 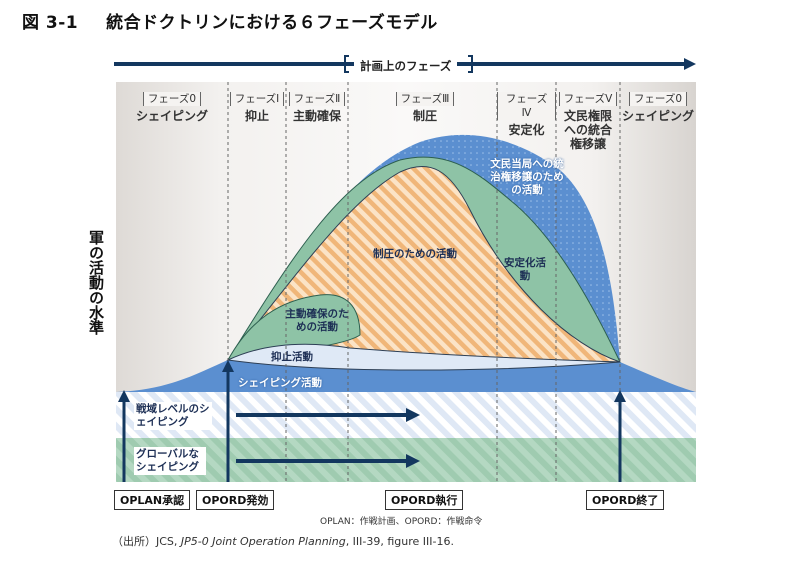 What do you see at coordinates (425, 99) in the screenshot?
I see `phase-3-bracket: フェーズⅢ` at bounding box center [425, 99].